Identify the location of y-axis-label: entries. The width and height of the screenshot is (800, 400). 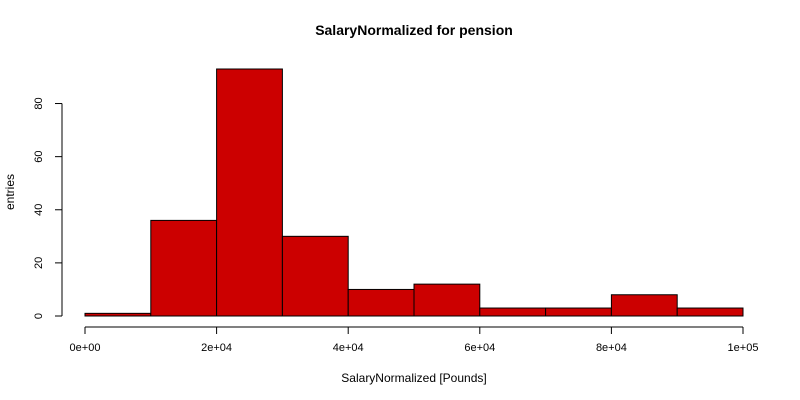
(10, 192).